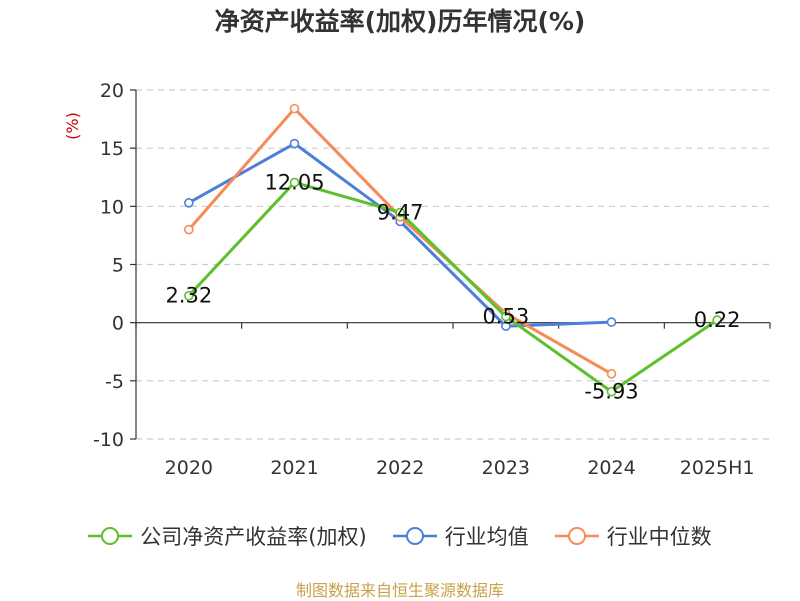 Image resolution: width=800 pixels, height=601 pixels. What do you see at coordinates (486, 537) in the screenshot?
I see `legend-label: 行业均值` at bounding box center [486, 537].